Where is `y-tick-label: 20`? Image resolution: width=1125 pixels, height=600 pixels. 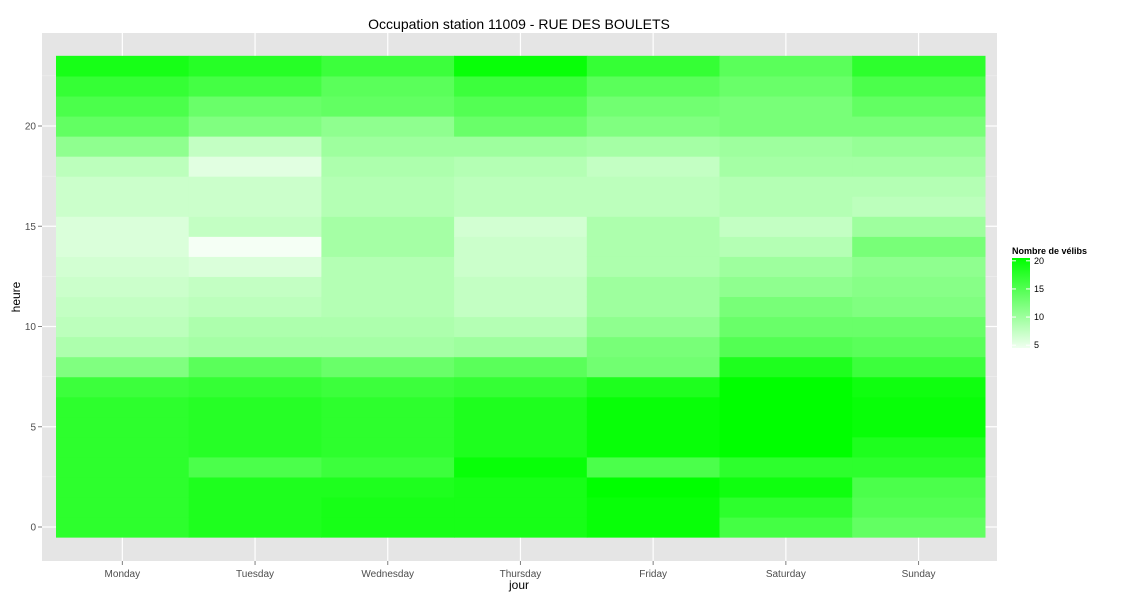
y-tick-label: 20 is located at coordinates (31, 127).